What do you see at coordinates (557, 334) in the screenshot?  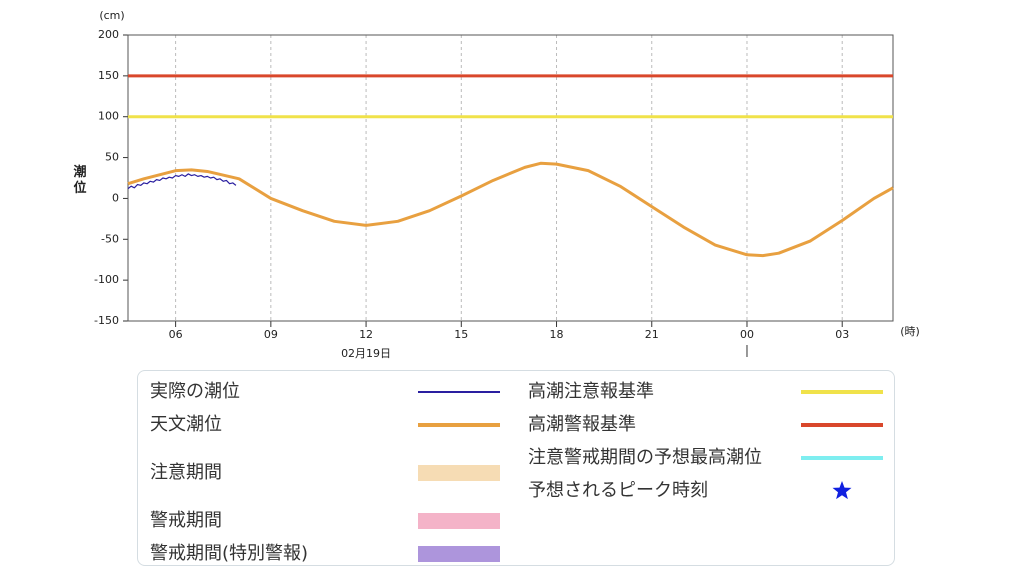 I see `x-tick-label: 18` at bounding box center [557, 334].